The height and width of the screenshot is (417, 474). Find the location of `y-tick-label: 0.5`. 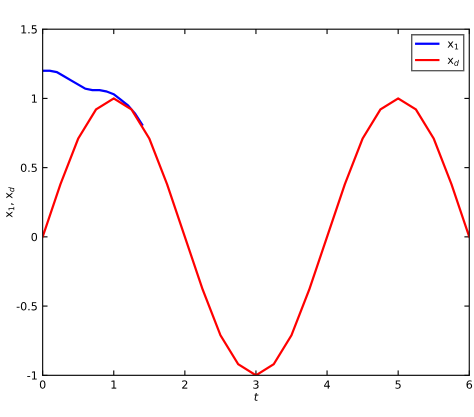

y-tick-label: 0.5 is located at coordinates (28, 168).